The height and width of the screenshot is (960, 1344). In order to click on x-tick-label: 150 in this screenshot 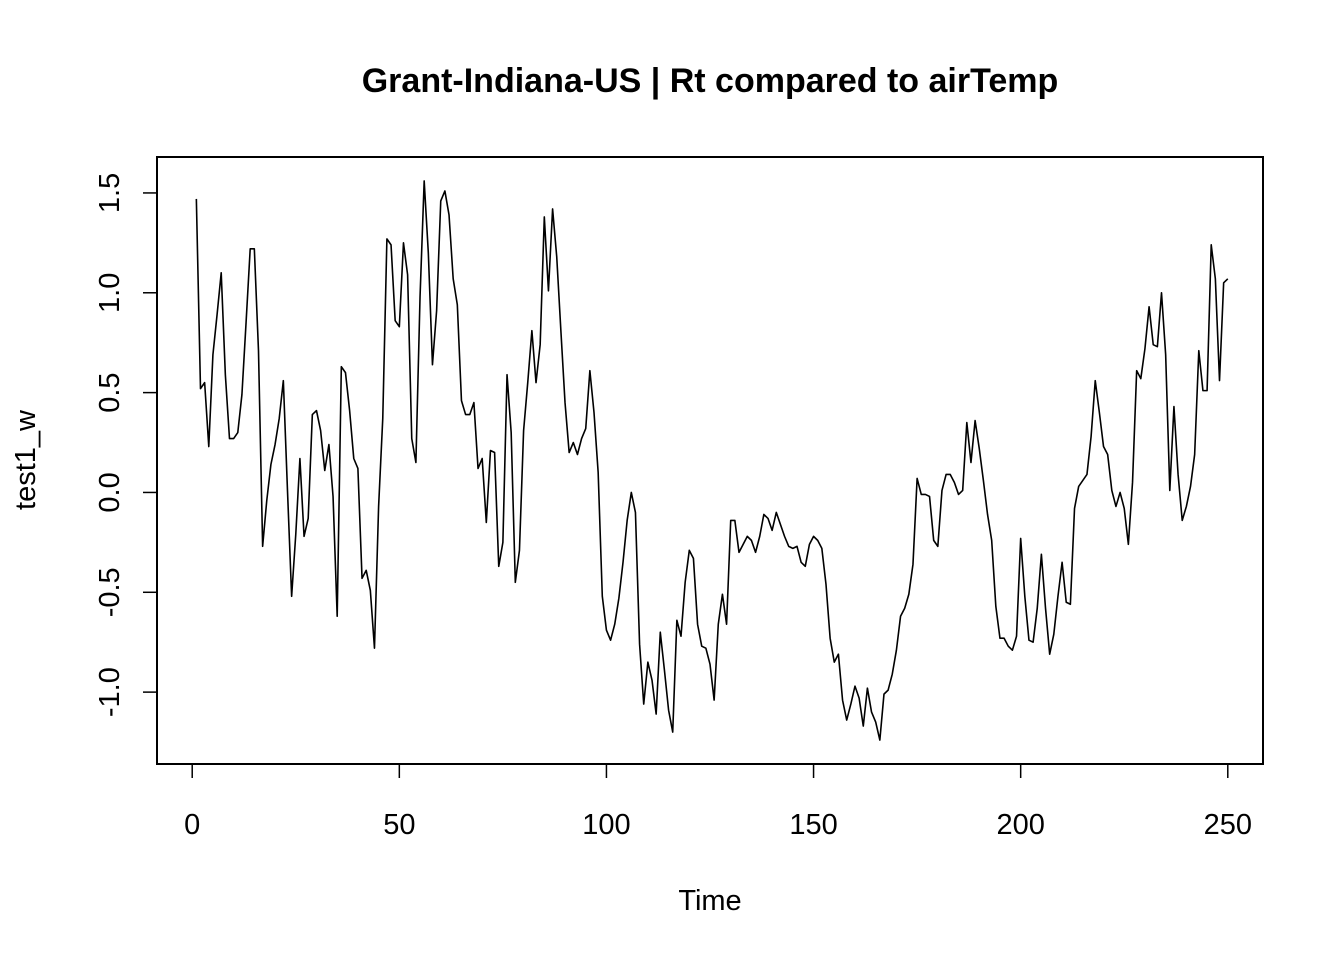, I will do `click(813, 825)`.